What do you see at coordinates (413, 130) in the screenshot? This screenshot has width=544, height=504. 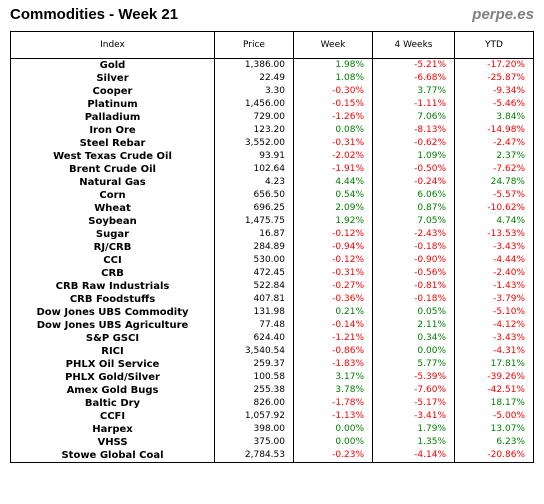 I see `cell-4-weeks-change: -8.13%` at bounding box center [413, 130].